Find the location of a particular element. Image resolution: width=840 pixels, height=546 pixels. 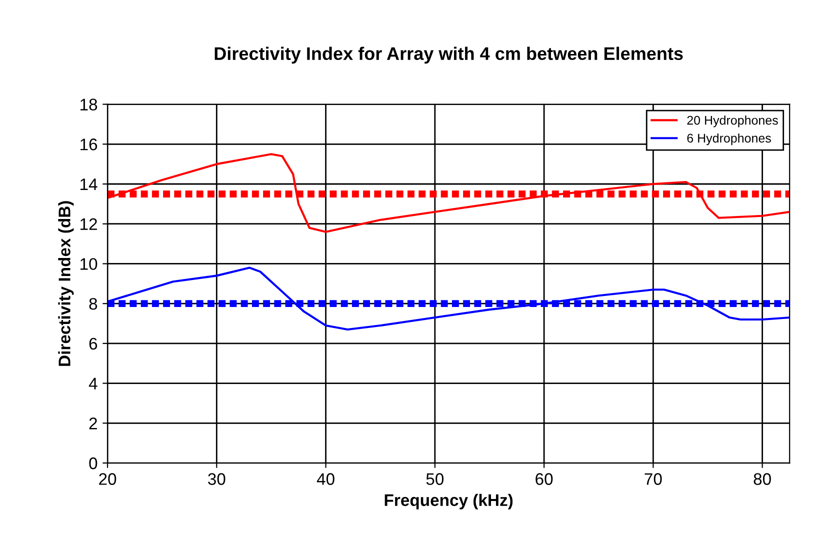

y-tick-label: 10 is located at coordinates (89, 264).